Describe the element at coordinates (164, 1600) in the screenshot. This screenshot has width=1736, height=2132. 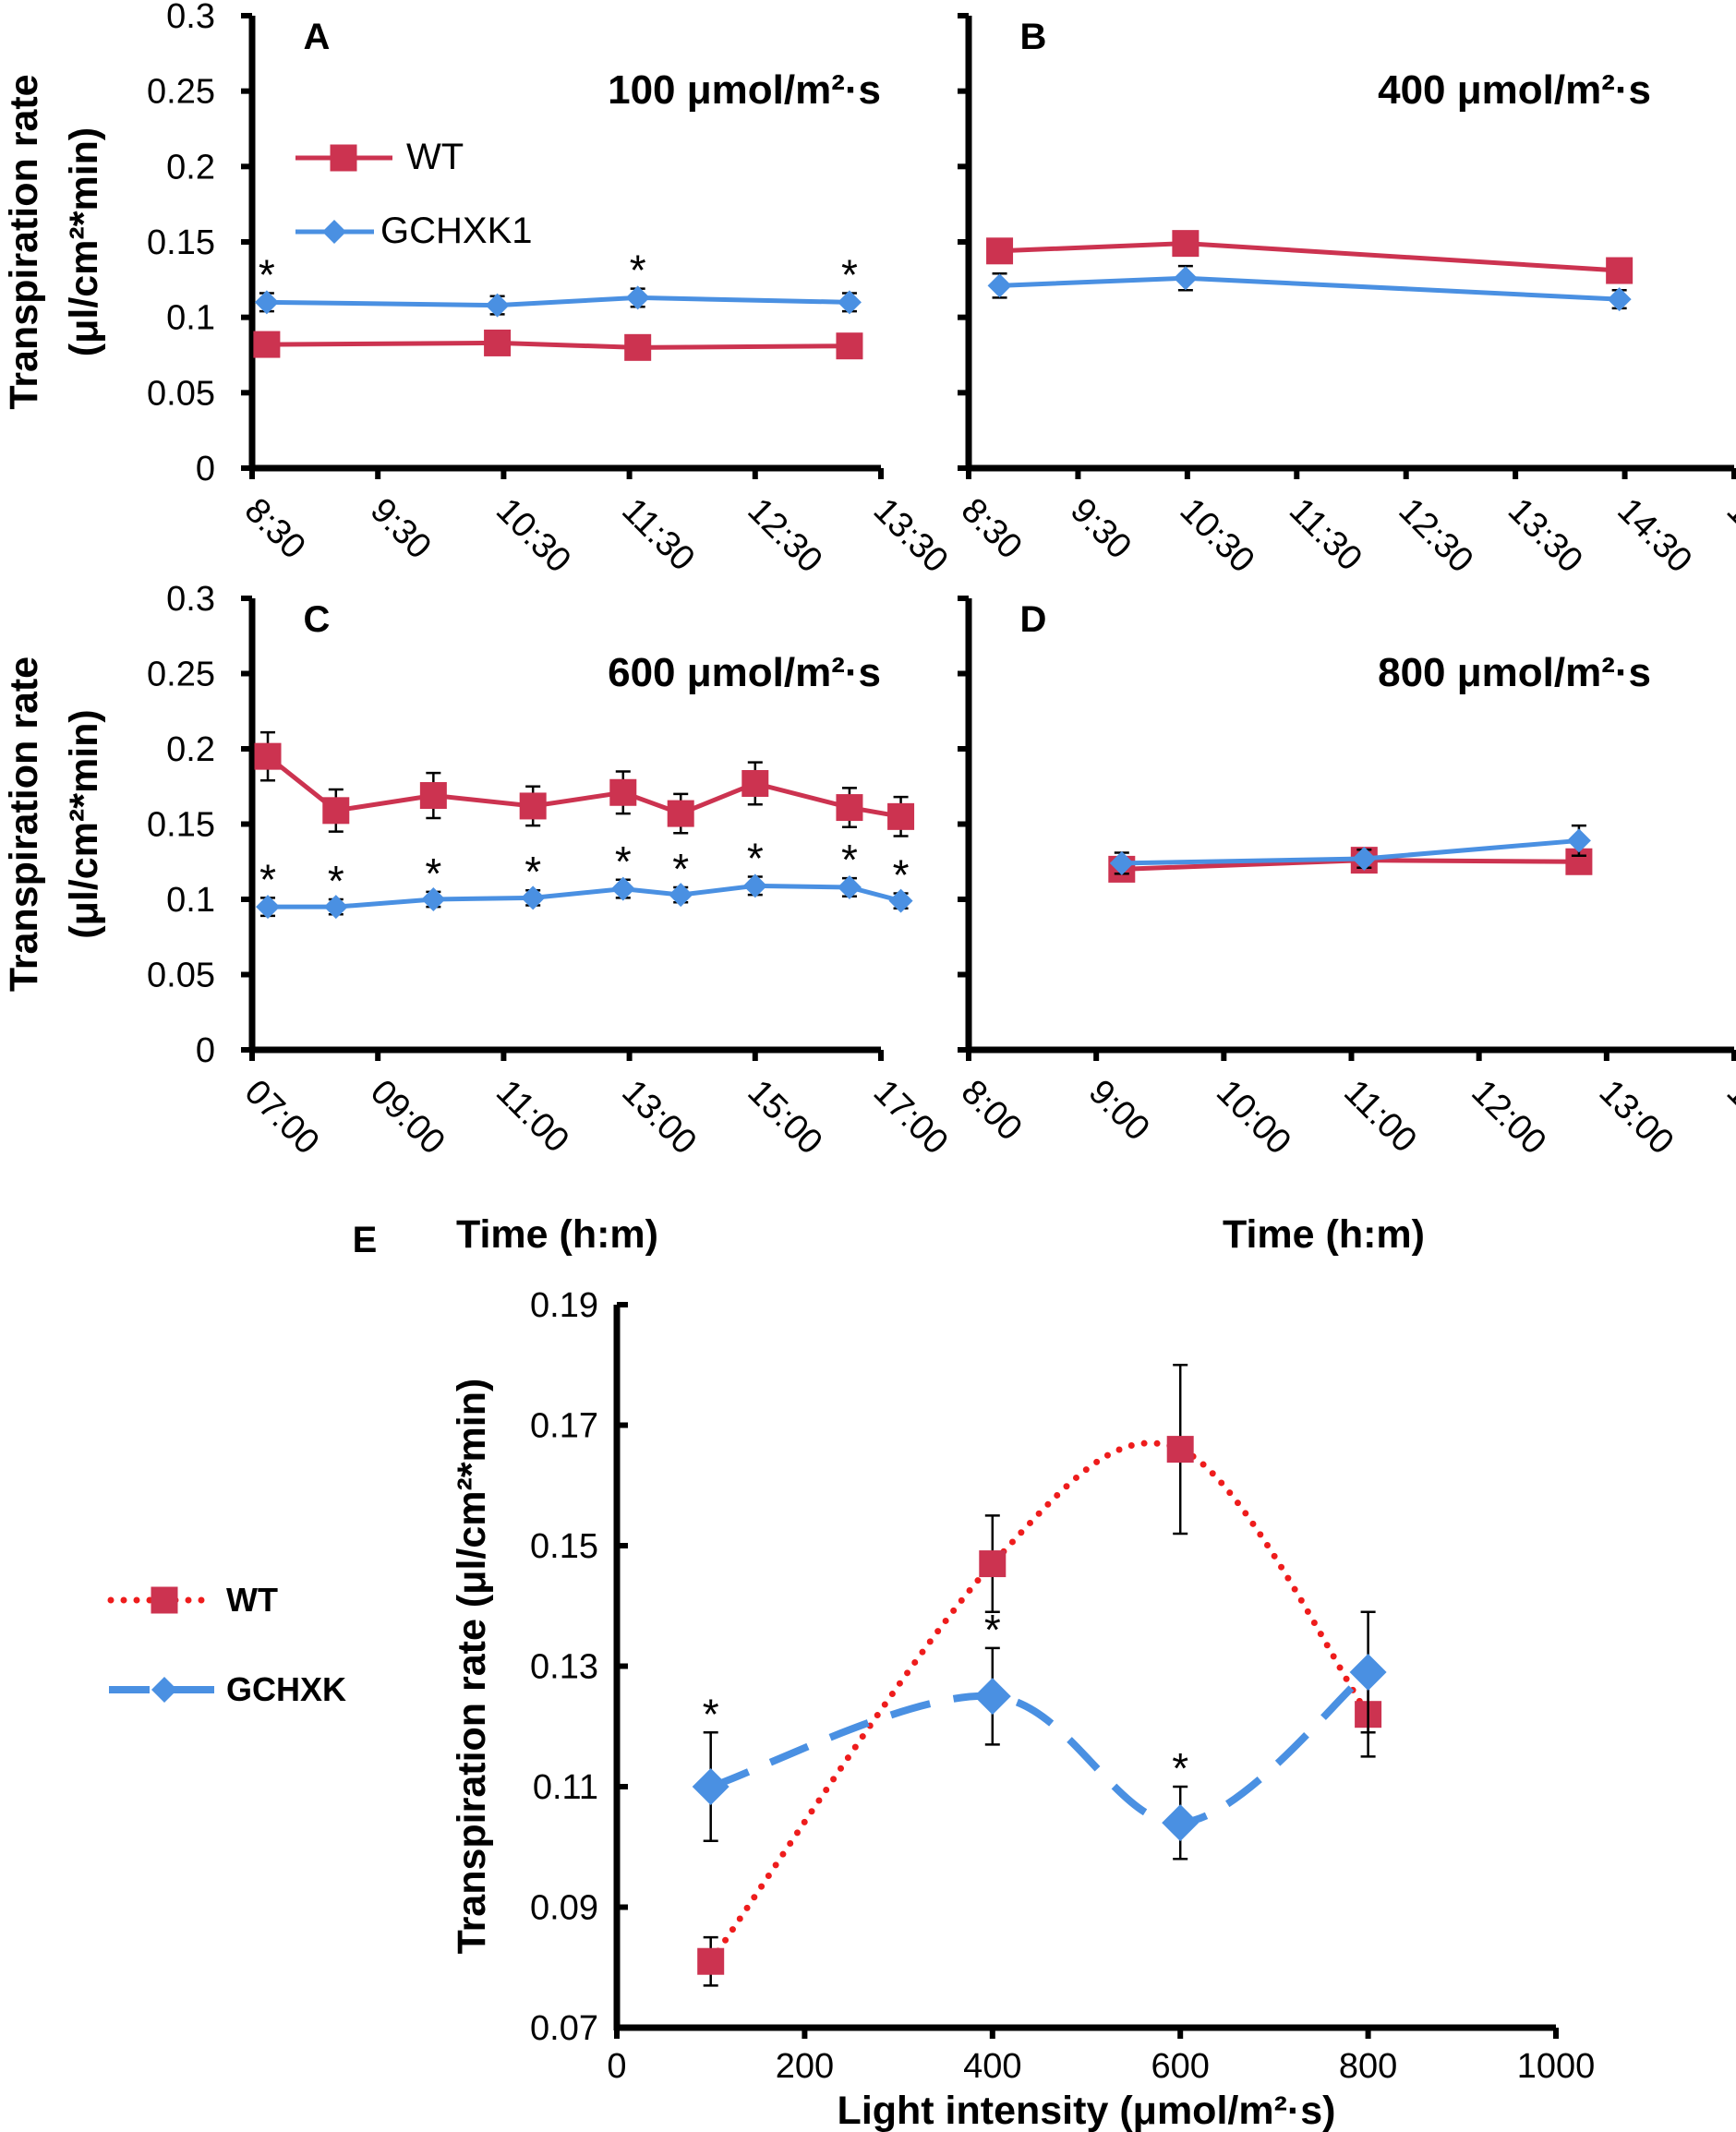
I see `legend-wt-marker` at that location.